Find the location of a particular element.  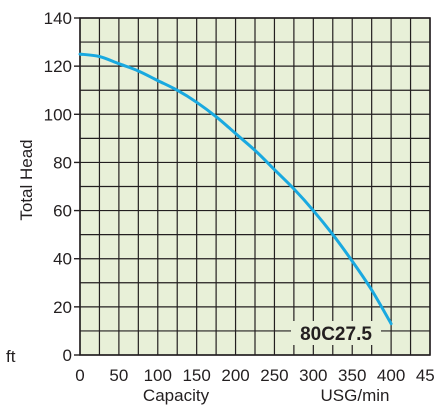

y-tick-label: 100 is located at coordinates (58, 114).